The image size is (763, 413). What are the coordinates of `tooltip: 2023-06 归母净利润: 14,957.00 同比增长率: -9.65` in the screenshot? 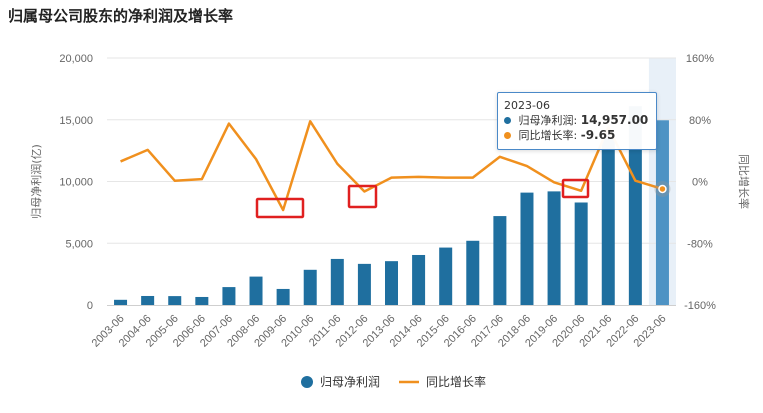 It's located at (577, 121).